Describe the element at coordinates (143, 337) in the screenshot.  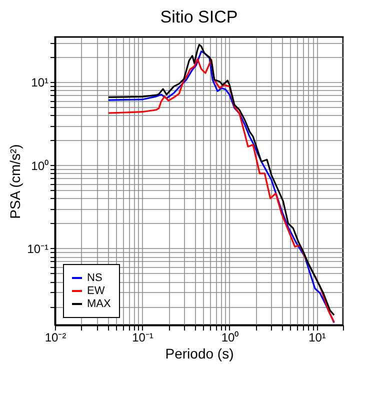
I see `x-tick-label: 10⁻¹` at that location.